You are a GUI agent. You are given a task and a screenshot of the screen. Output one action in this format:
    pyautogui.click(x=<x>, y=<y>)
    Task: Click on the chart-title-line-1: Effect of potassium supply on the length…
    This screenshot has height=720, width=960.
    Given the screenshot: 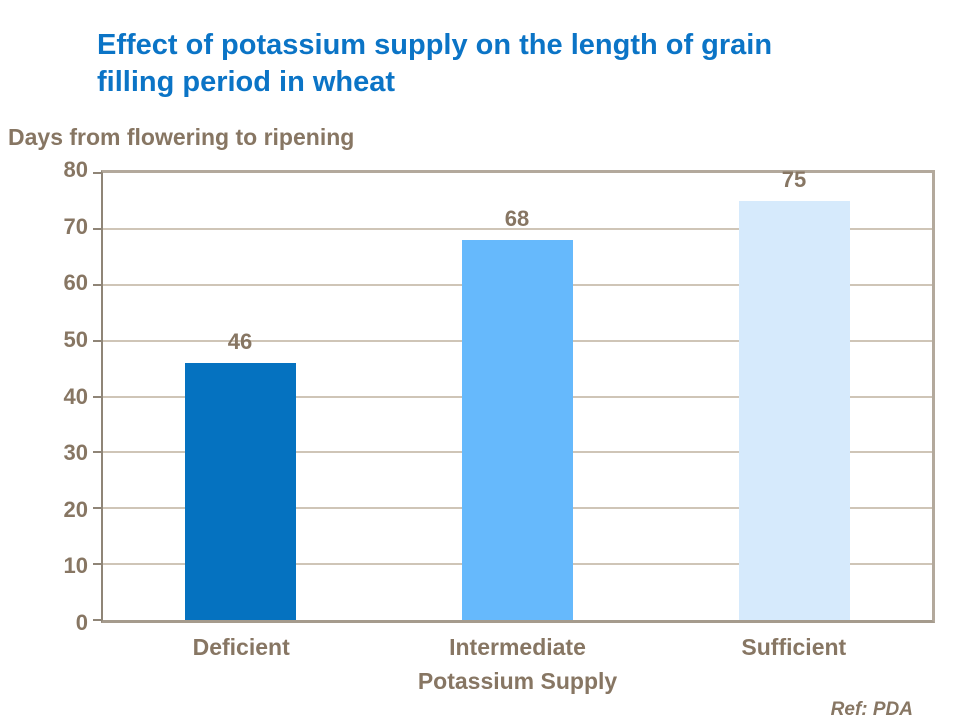 What is the action you would take?
    pyautogui.click(x=435, y=45)
    